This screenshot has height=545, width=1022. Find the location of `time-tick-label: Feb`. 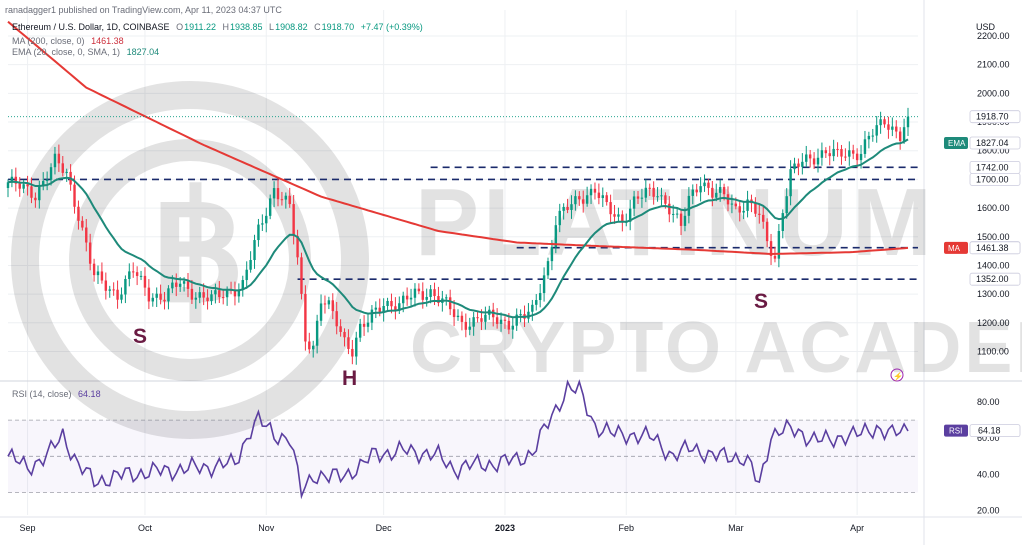

time-tick-label: Feb is located at coordinates (627, 528).